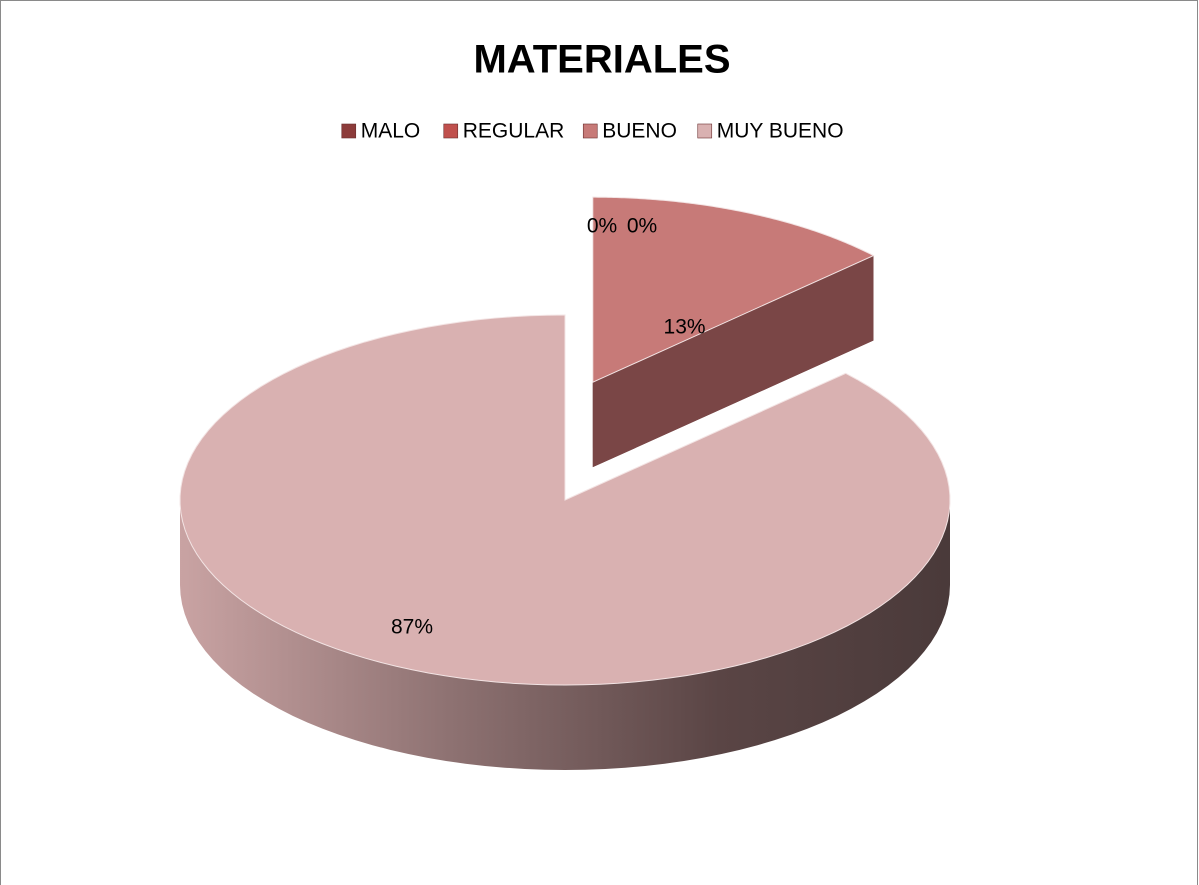 The height and width of the screenshot is (885, 1199). What do you see at coordinates (639, 131) in the screenshot?
I see `legend-label: BUENO` at bounding box center [639, 131].